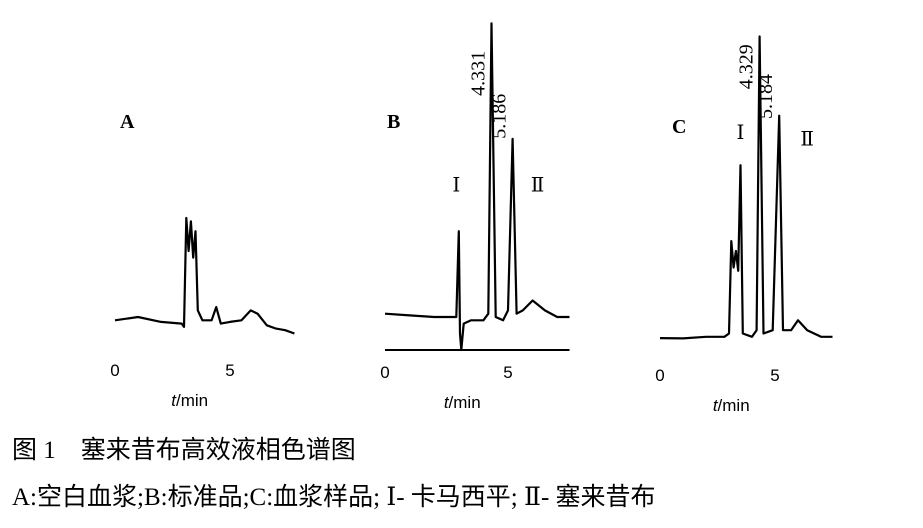 Image resolution: width=923 pixels, height=528 pixels. Describe the element at coordinates (127, 122) in the screenshot. I see `panel-label: A` at that location.